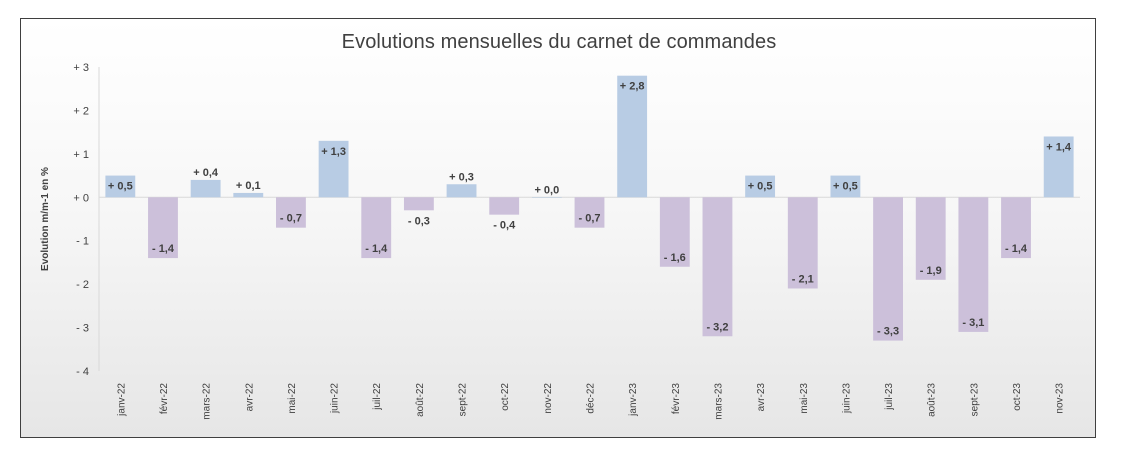 This screenshot has height=457, width=1122. I want to click on x-tick-label: janv-22, so click(121, 400).